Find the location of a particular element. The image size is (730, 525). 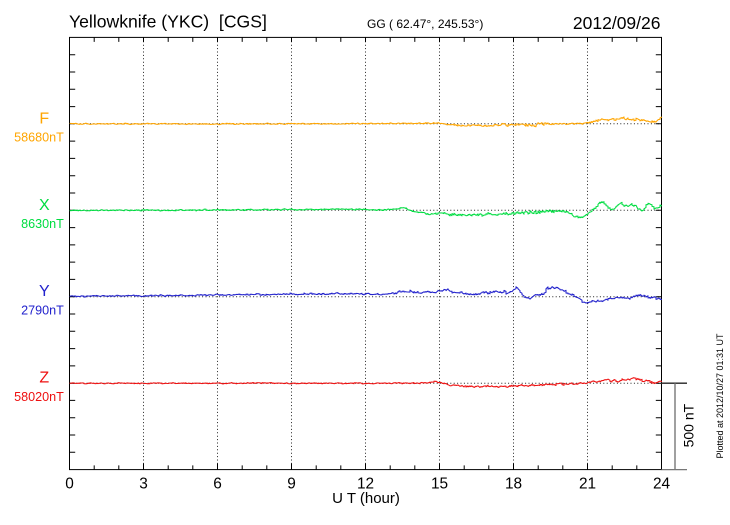

svg-text: 2790nT is located at coordinates (42, 311).